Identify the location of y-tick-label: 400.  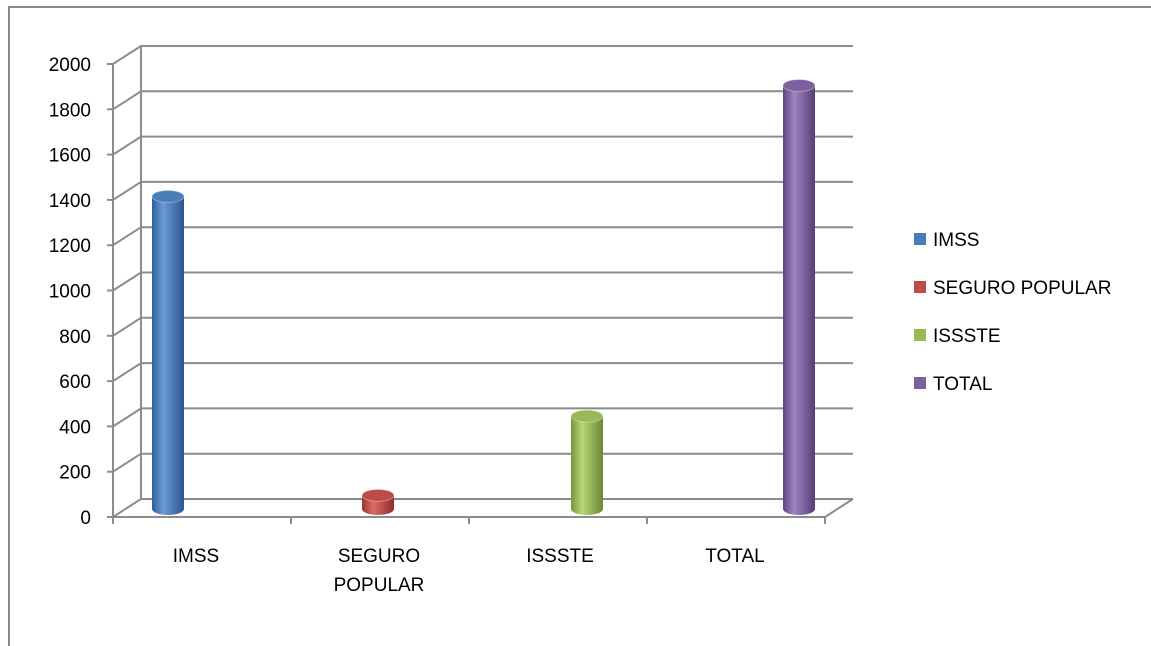
(75, 427).